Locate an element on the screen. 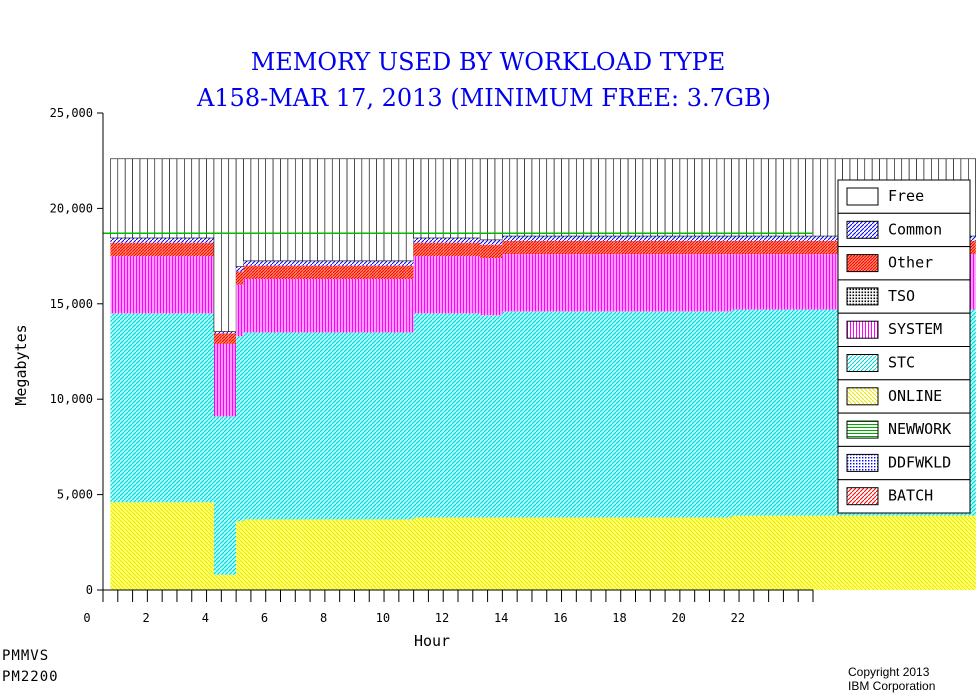 The width and height of the screenshot is (976, 693). copyright-line1: Copyright 2013 is located at coordinates (889, 672).